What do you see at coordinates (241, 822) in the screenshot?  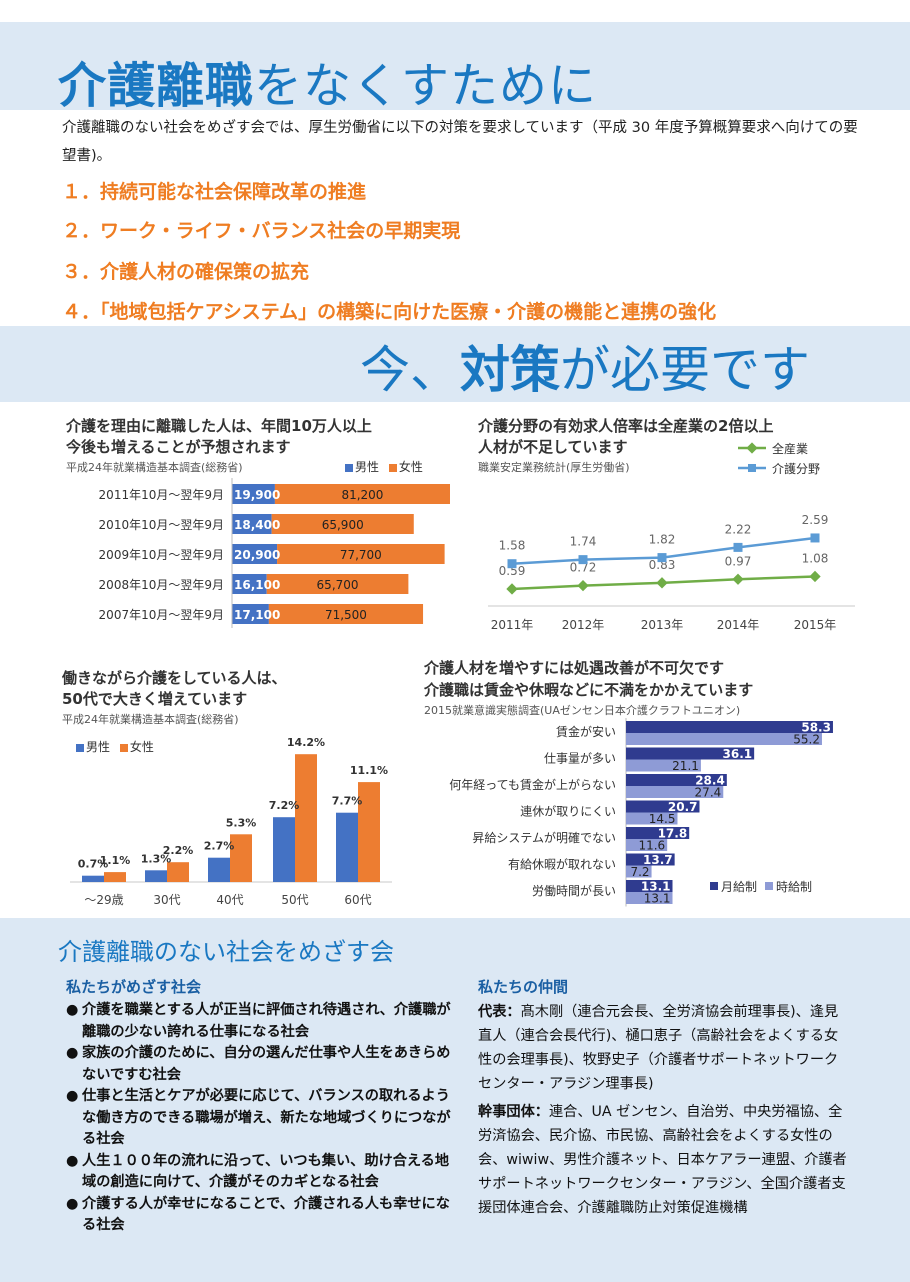 I see `chart3-value-female: 5.3%` at bounding box center [241, 822].